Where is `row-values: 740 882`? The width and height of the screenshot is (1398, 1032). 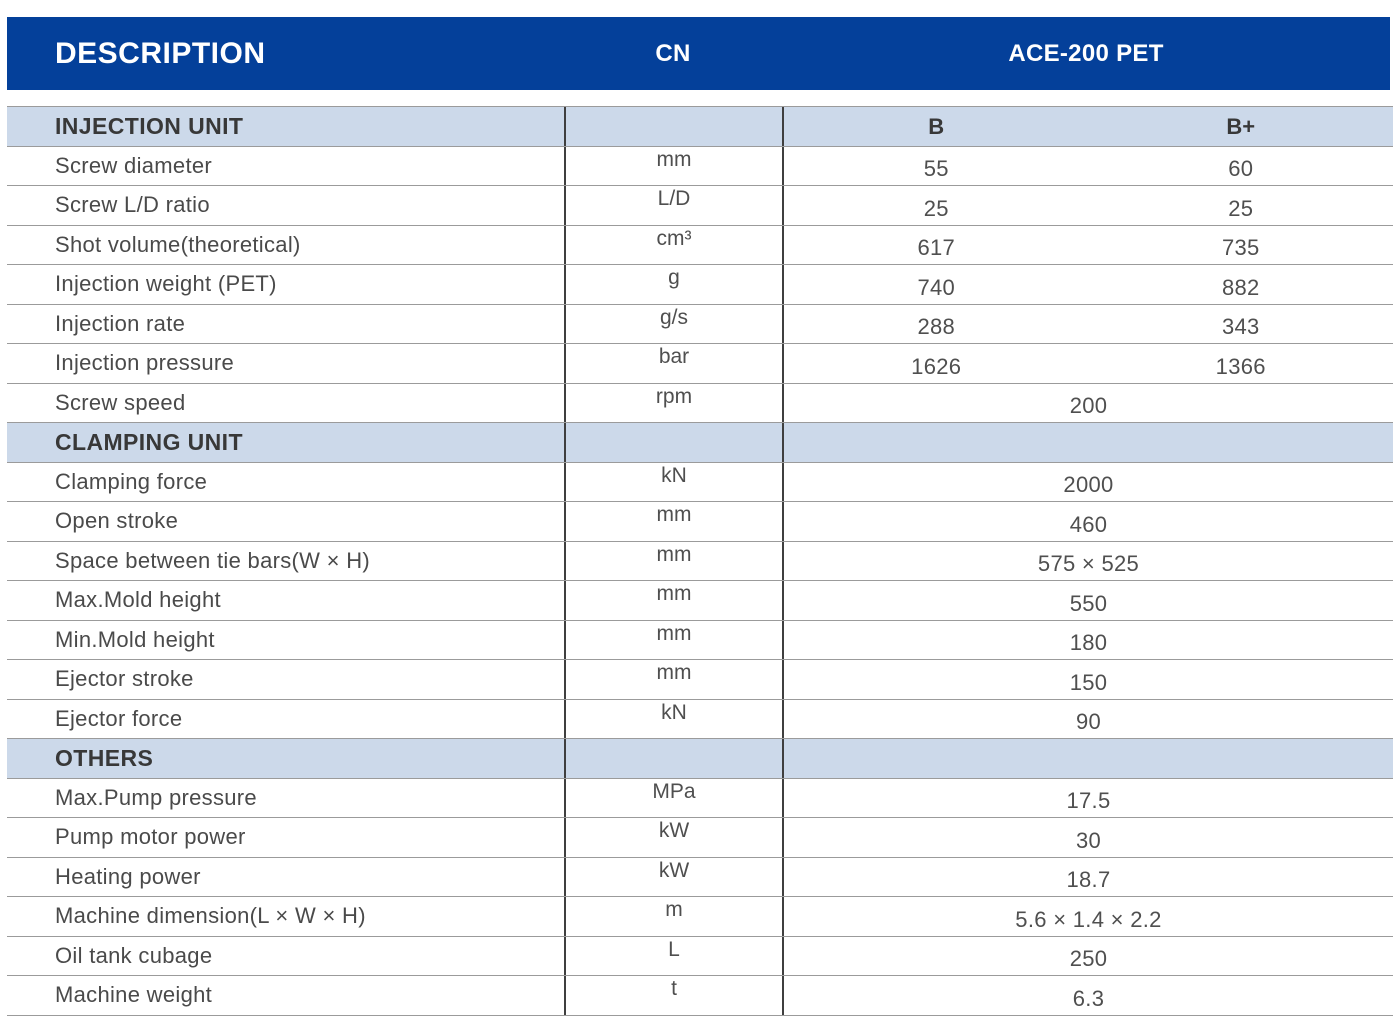 row-values: 740 882 is located at coordinates (1087, 284).